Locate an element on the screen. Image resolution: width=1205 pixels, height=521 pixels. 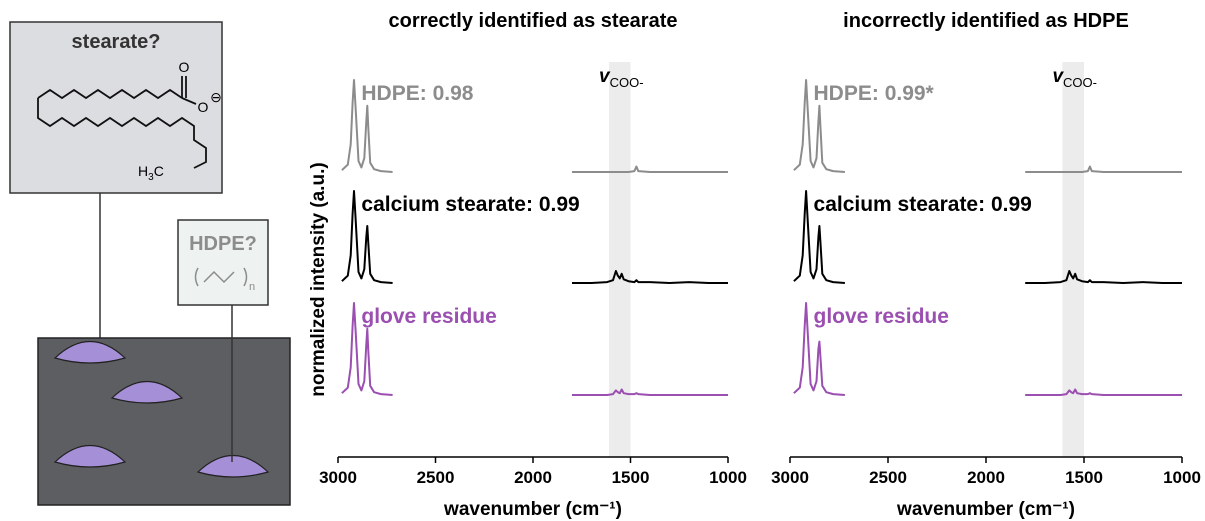
repeat-sub: n is located at coordinates (252, 287).